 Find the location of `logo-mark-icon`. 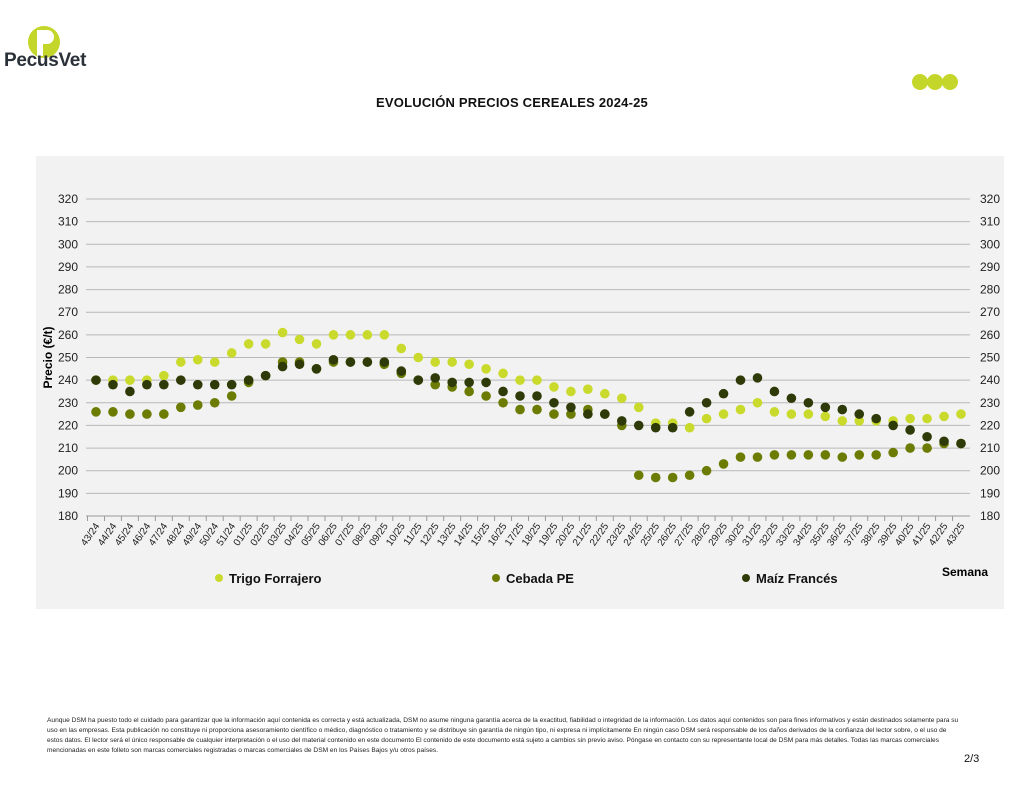

logo-mark-icon is located at coordinates (44, 42).